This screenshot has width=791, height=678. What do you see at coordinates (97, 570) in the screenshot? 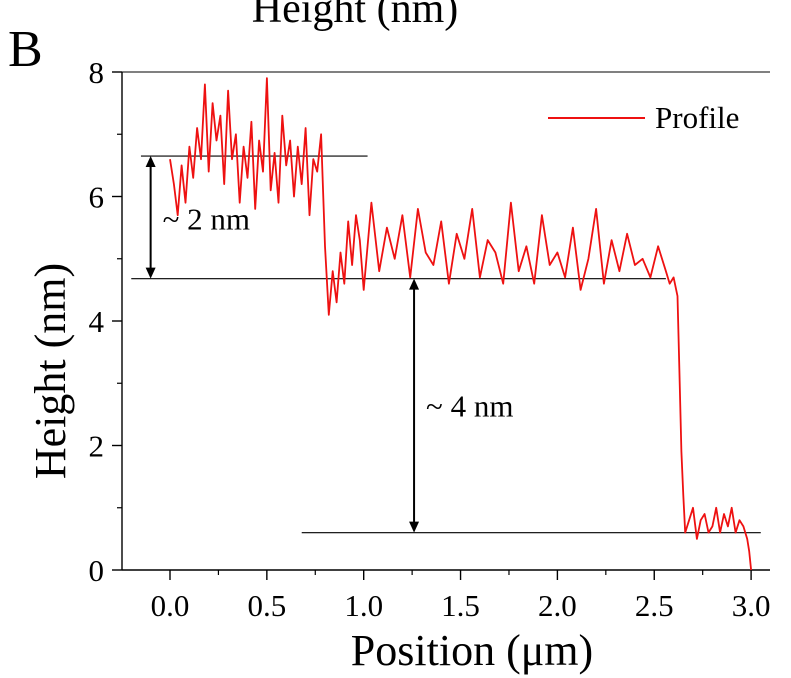
I see `y-tick-label: 0` at bounding box center [97, 570].